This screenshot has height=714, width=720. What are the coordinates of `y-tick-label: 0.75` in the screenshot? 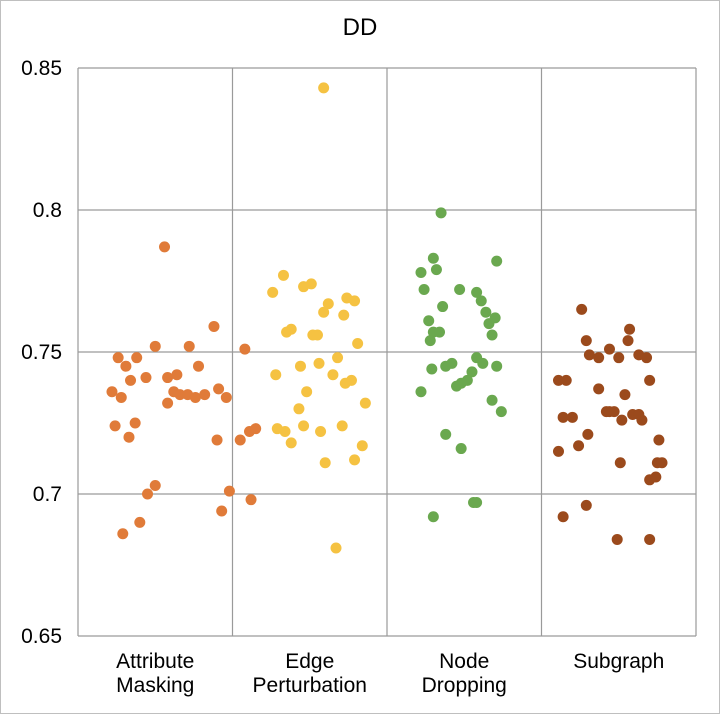 It's located at (41, 352).